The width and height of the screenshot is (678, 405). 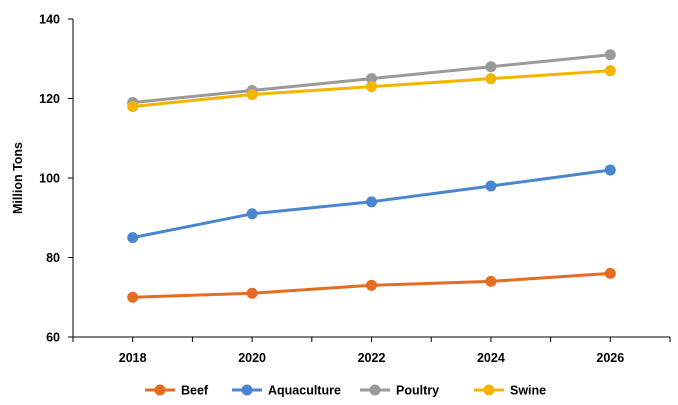 I want to click on legend-item-aquaculture: Aquaculture, so click(x=286, y=391).